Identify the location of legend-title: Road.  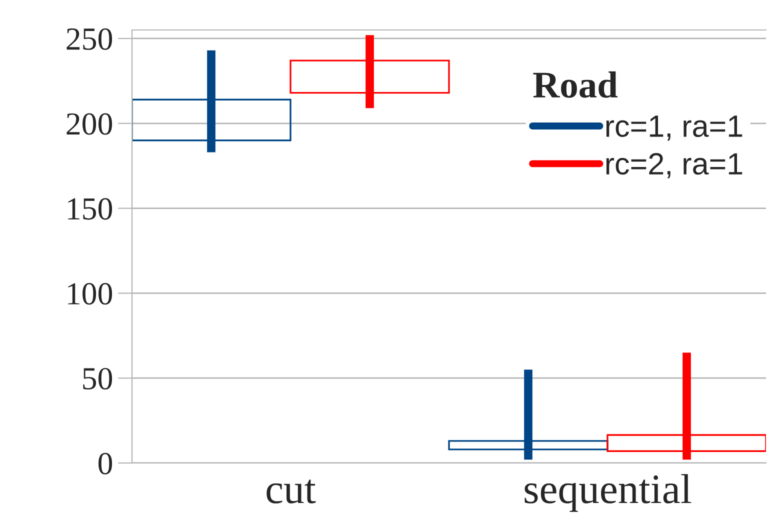
(575, 84).